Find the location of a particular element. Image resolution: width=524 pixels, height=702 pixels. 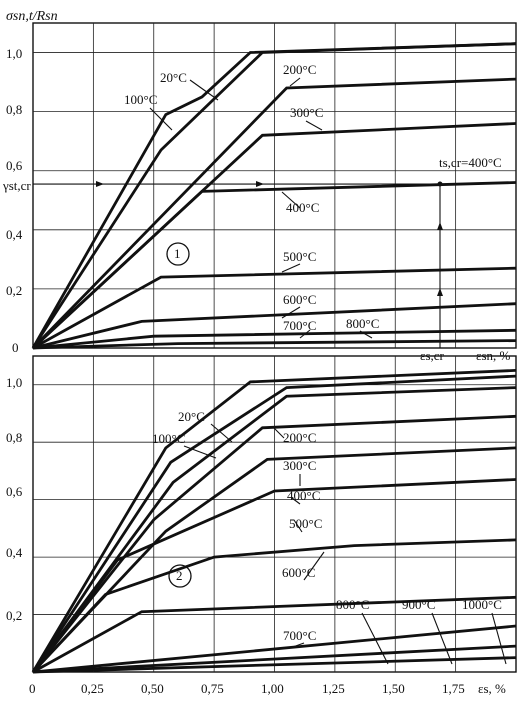

tick-label: 0,50 is located at coordinates (152, 688).